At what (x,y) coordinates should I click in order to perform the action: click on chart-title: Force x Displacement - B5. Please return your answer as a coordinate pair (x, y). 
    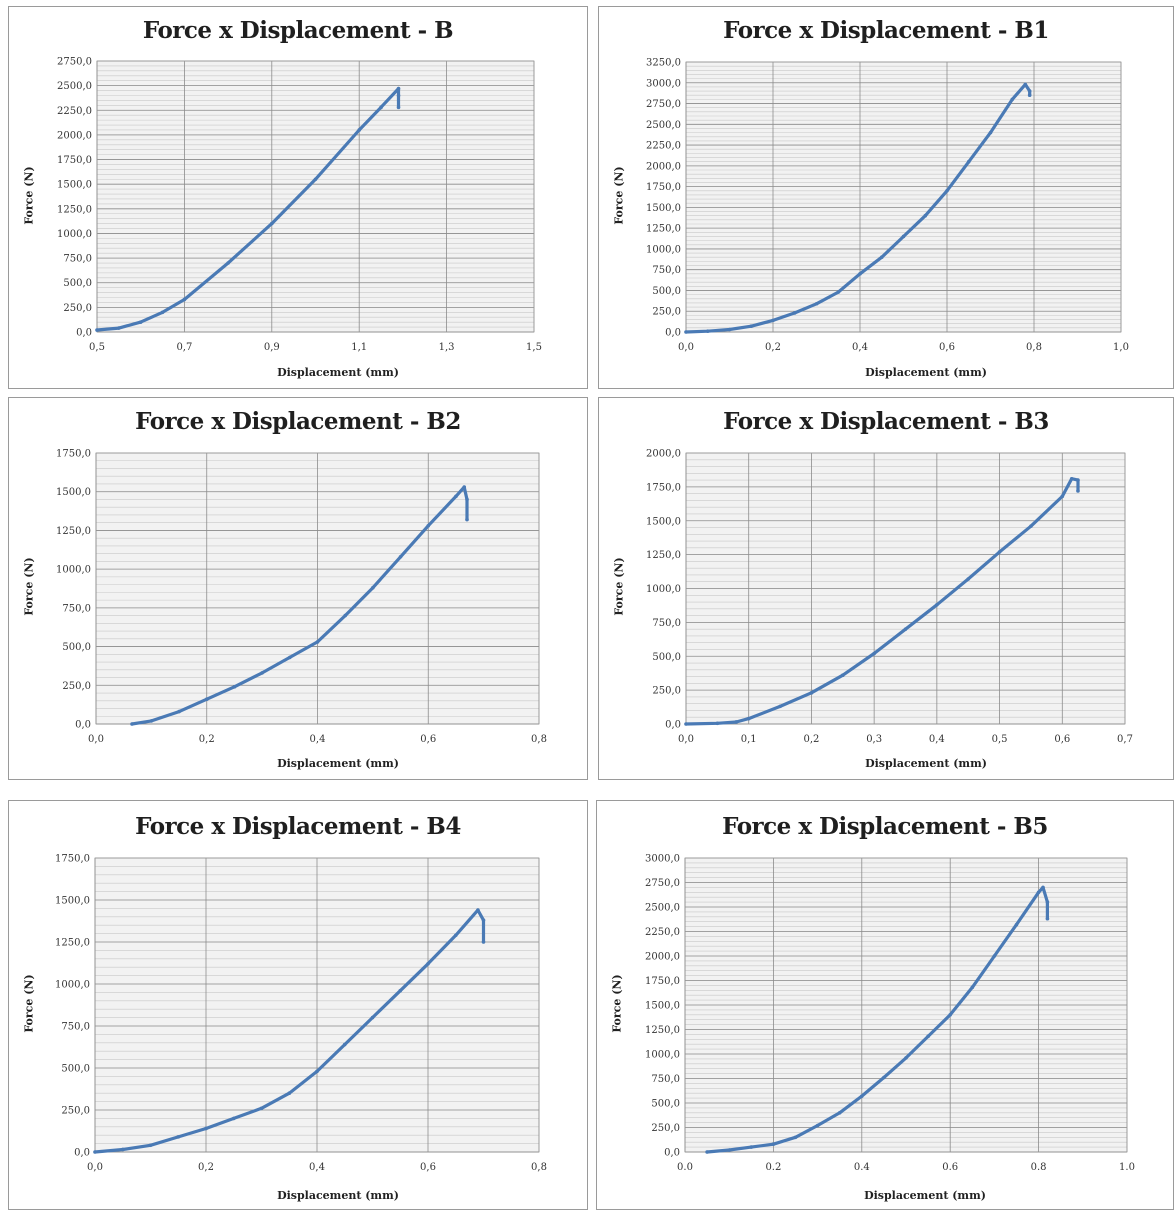
    Looking at the image, I should click on (885, 826).